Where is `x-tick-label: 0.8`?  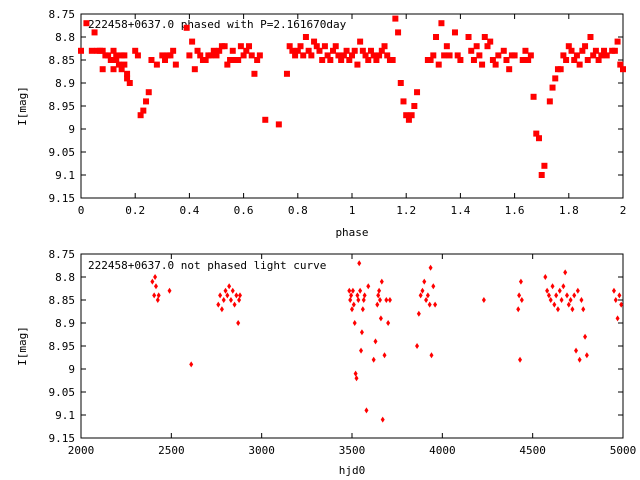 x-tick-label: 0.8 is located at coordinates (298, 210).